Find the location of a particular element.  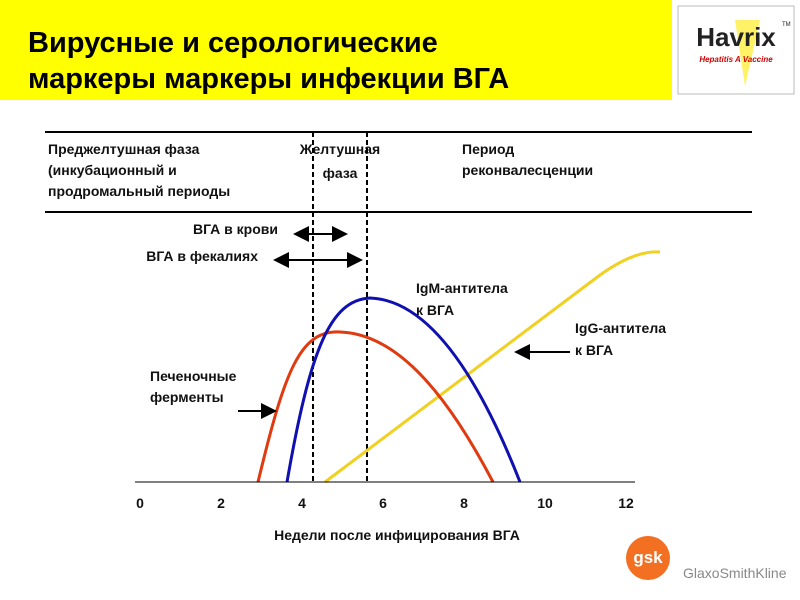

company-name: GlaxoSmithKline is located at coordinates (735, 573).